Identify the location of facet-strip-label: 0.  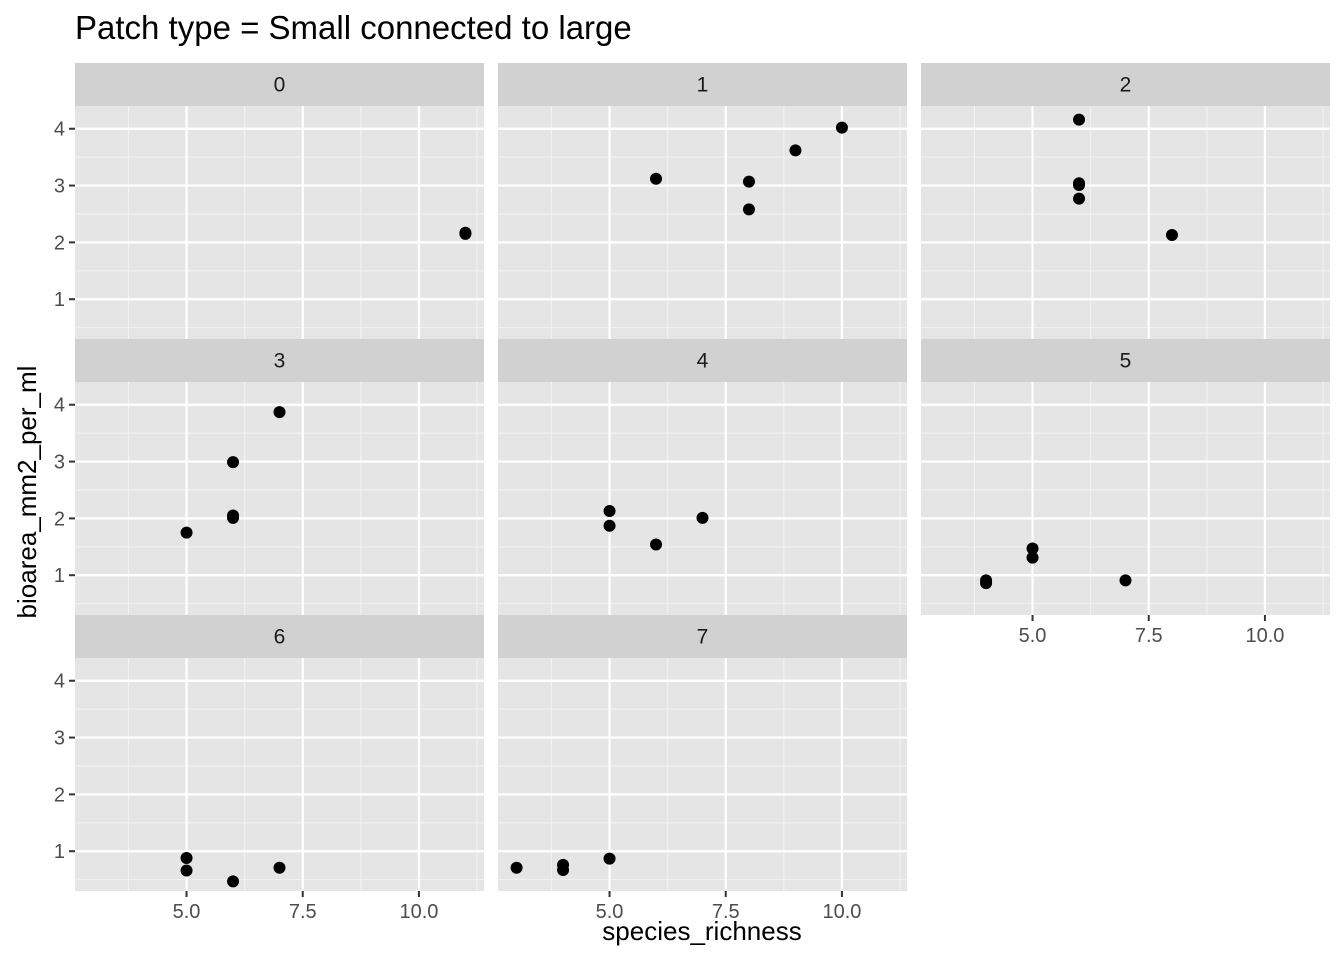
(280, 85).